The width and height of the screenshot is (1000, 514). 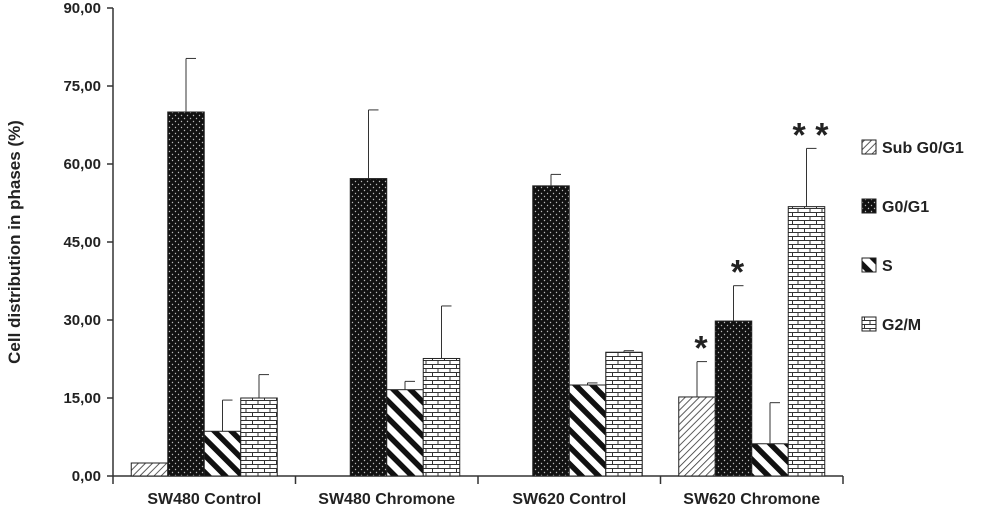 What do you see at coordinates (761, 241) in the screenshot?
I see `significance-annotations: * * * *` at bounding box center [761, 241].